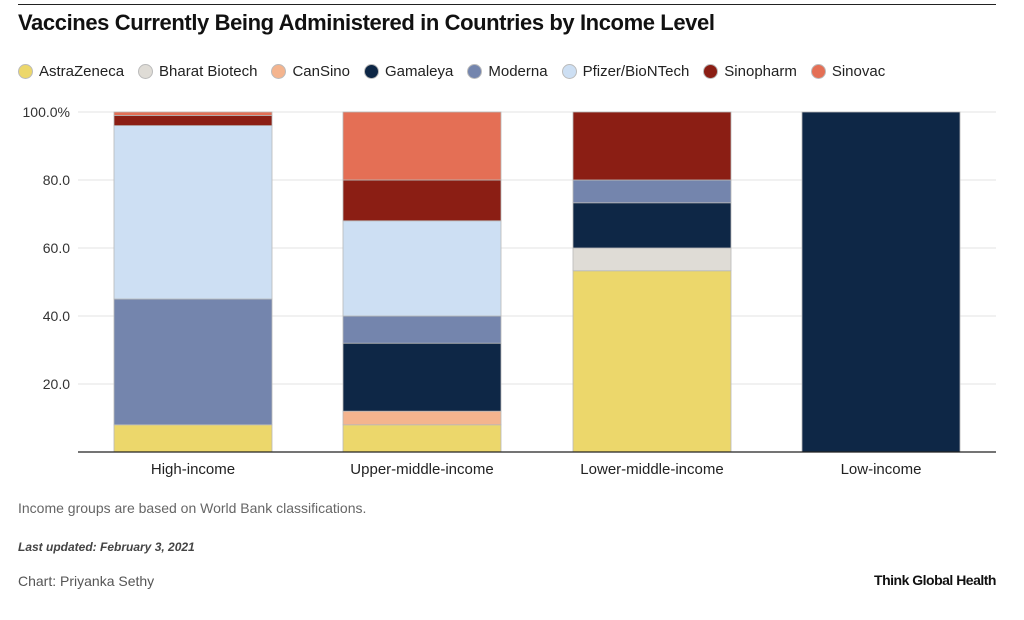  I want to click on legend-swatch-cansino, so click(279, 71).